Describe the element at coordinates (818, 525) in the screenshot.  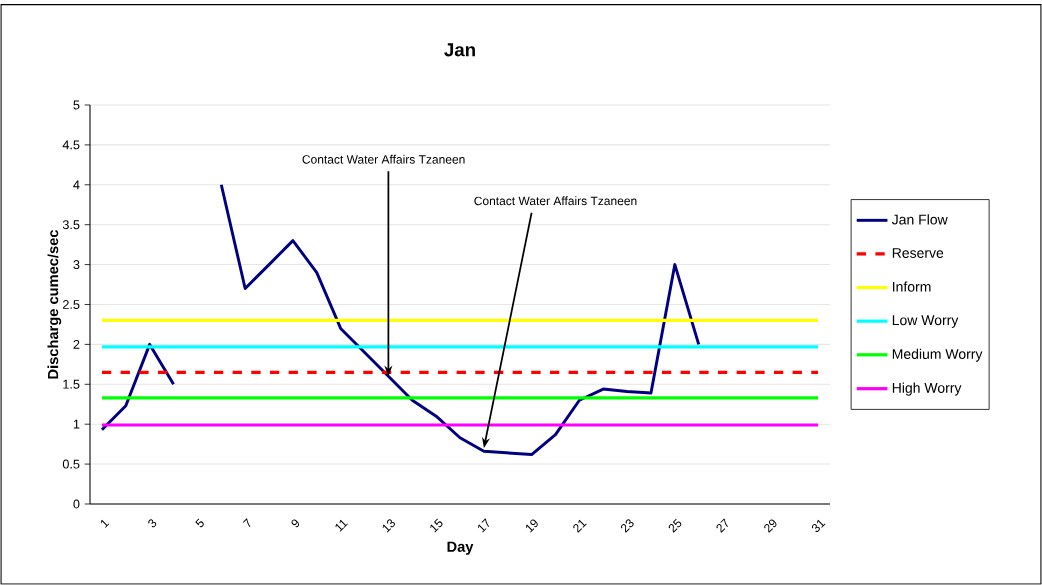
I see `x-tick-label: 31` at that location.